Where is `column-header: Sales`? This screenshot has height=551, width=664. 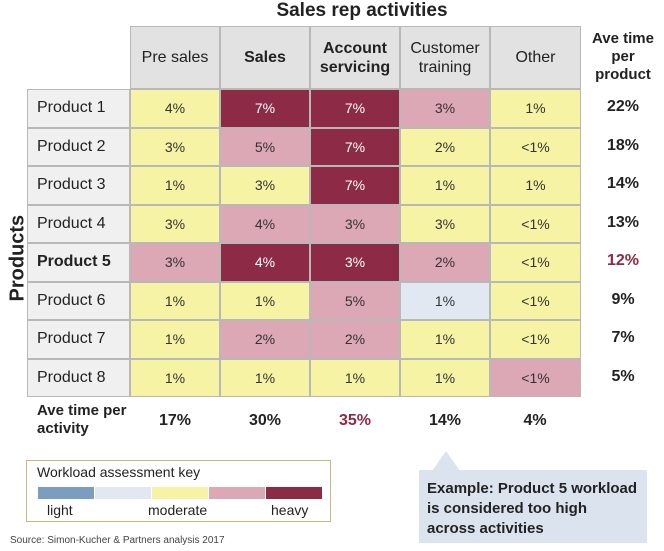
column-header: Sales is located at coordinates (265, 57).